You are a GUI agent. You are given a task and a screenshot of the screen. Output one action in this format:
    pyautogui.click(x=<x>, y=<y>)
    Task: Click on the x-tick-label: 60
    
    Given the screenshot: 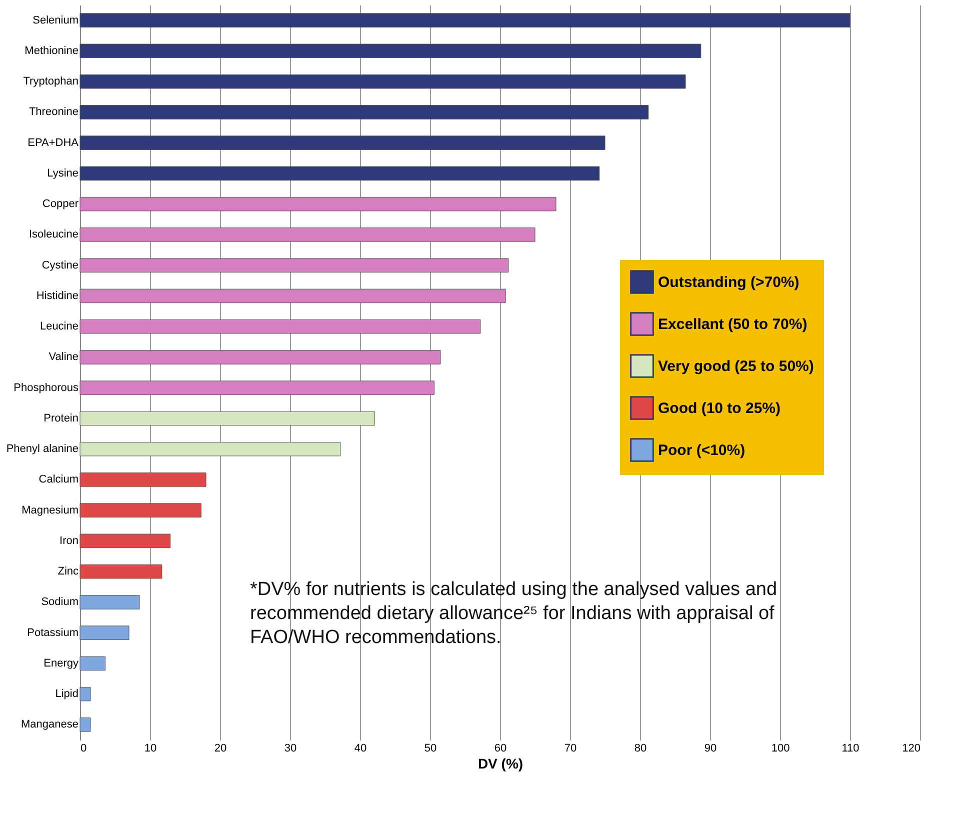 What is the action you would take?
    pyautogui.click(x=500, y=748)
    